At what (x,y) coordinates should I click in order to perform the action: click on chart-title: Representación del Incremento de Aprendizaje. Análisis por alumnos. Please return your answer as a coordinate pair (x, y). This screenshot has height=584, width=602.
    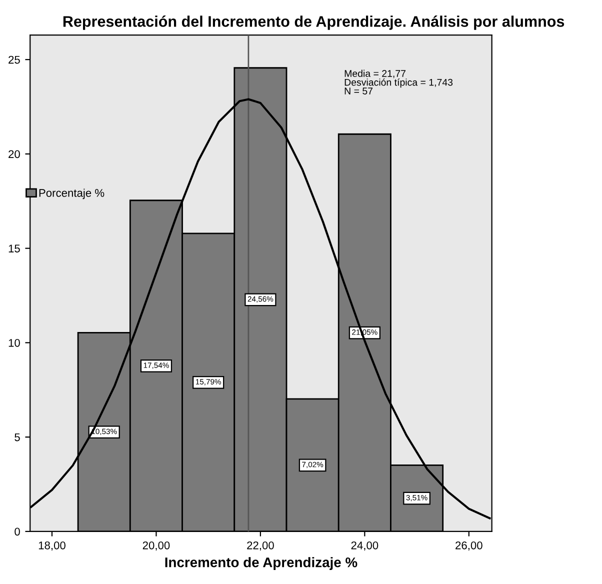
    Looking at the image, I should click on (313, 23).